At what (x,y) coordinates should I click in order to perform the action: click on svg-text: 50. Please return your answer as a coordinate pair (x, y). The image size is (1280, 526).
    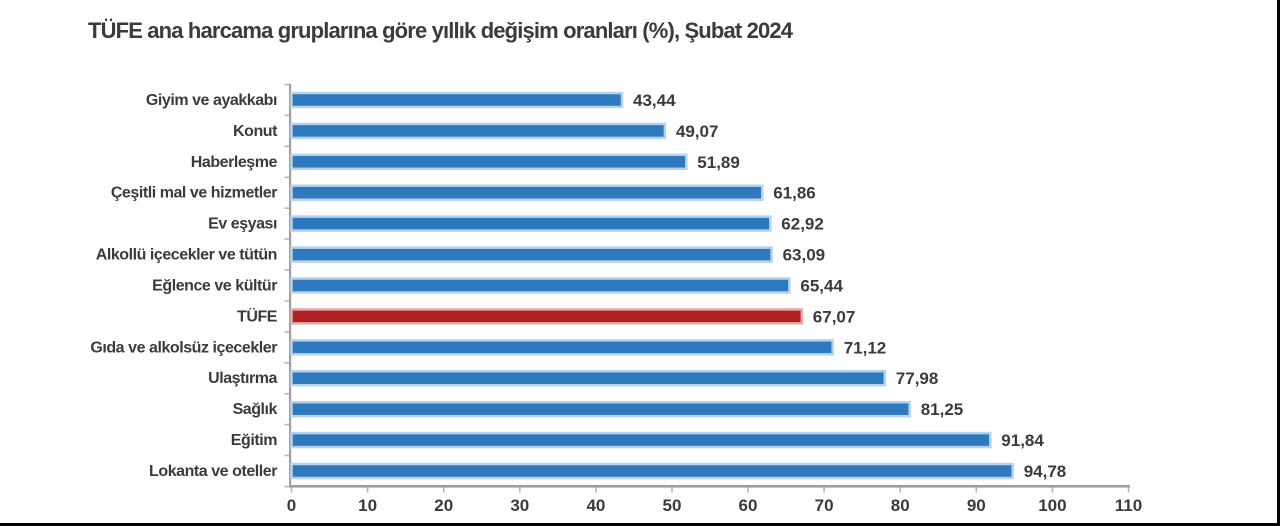
    Looking at the image, I should click on (672, 505).